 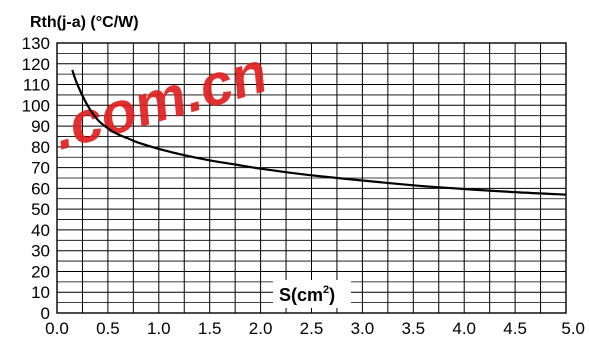 What do you see at coordinates (40, 188) in the screenshot?
I see `y-tick-label: 60` at bounding box center [40, 188].